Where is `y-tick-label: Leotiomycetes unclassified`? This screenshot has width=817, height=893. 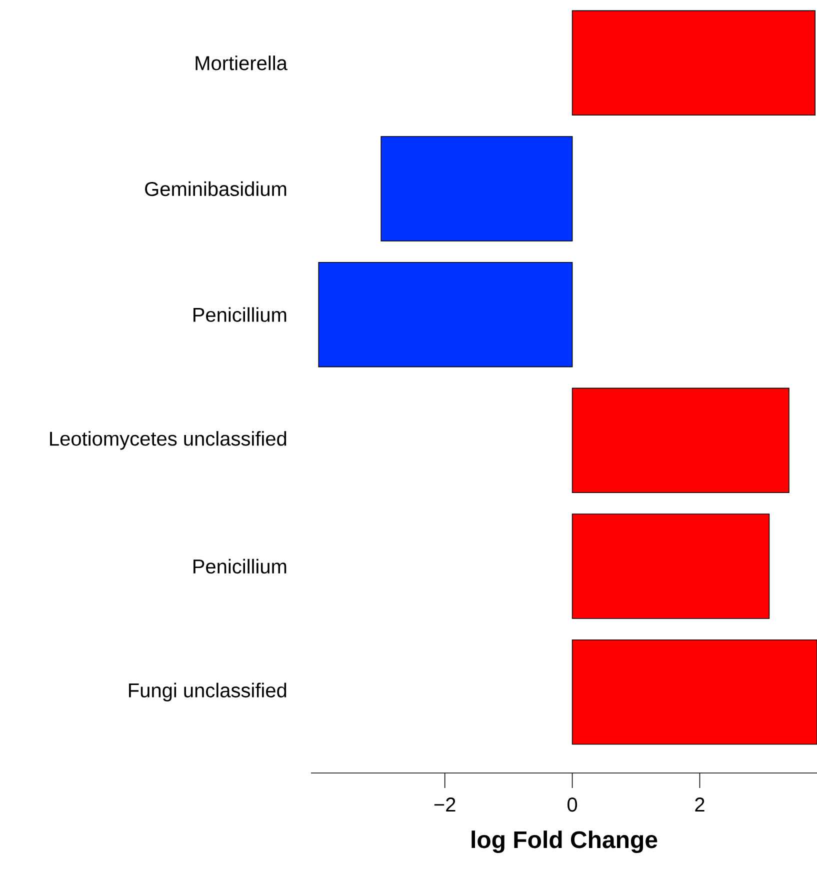
y-tick-label: Leotiomycetes unclassified is located at coordinates (168, 440).